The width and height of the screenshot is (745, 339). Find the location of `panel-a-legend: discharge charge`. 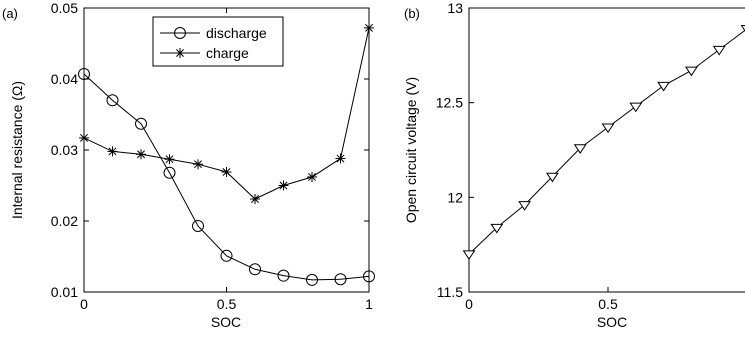

panel-a-legend: discharge charge is located at coordinates (218, 41).